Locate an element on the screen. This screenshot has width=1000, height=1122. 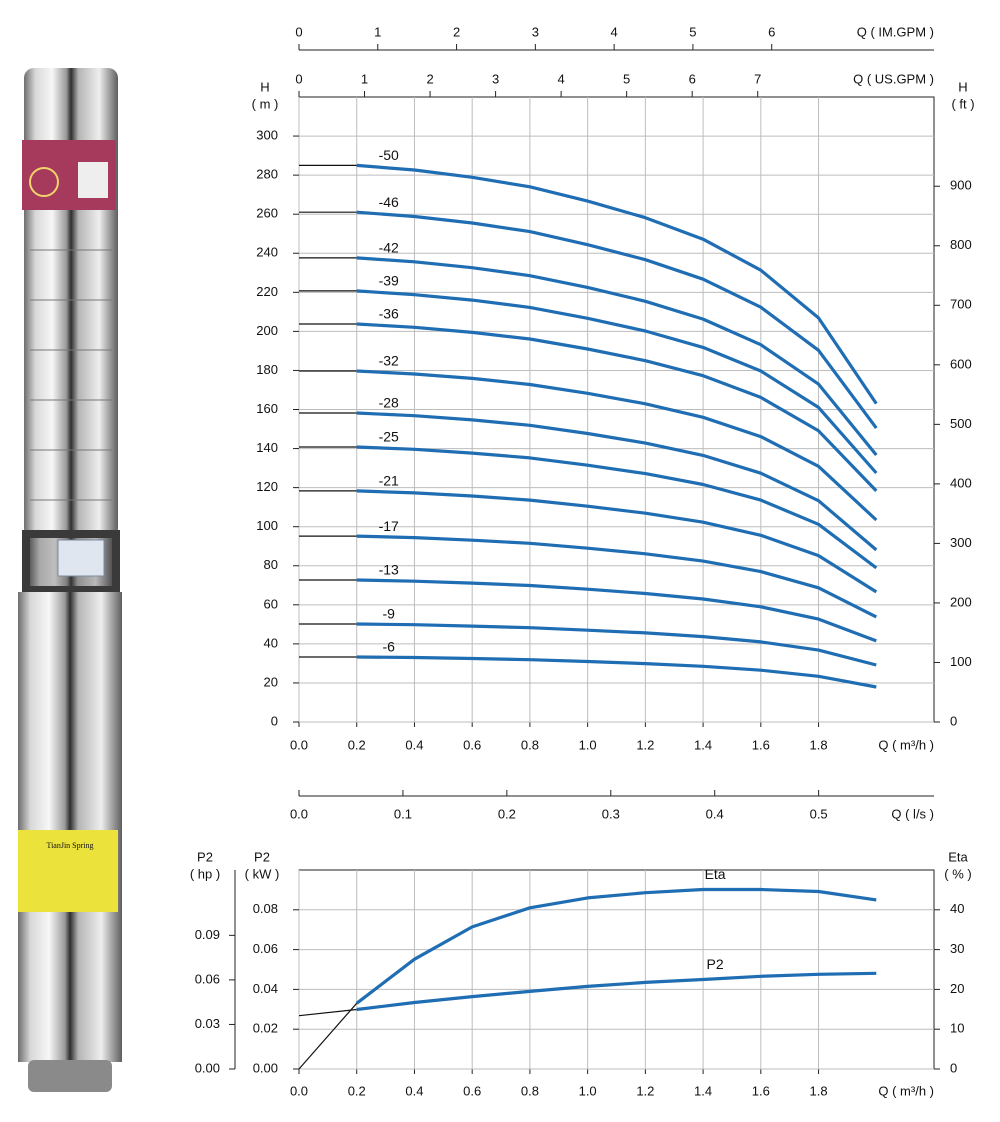
y-tick-label: 240 is located at coordinates (267, 252).